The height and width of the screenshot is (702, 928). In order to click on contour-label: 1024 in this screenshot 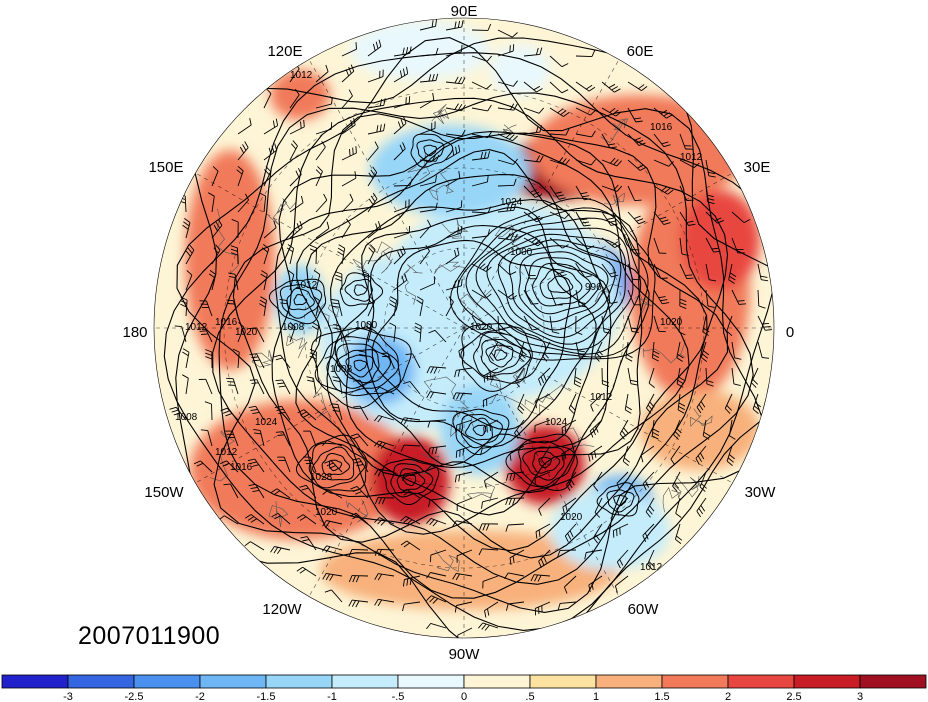, I will do `click(266, 422)`.